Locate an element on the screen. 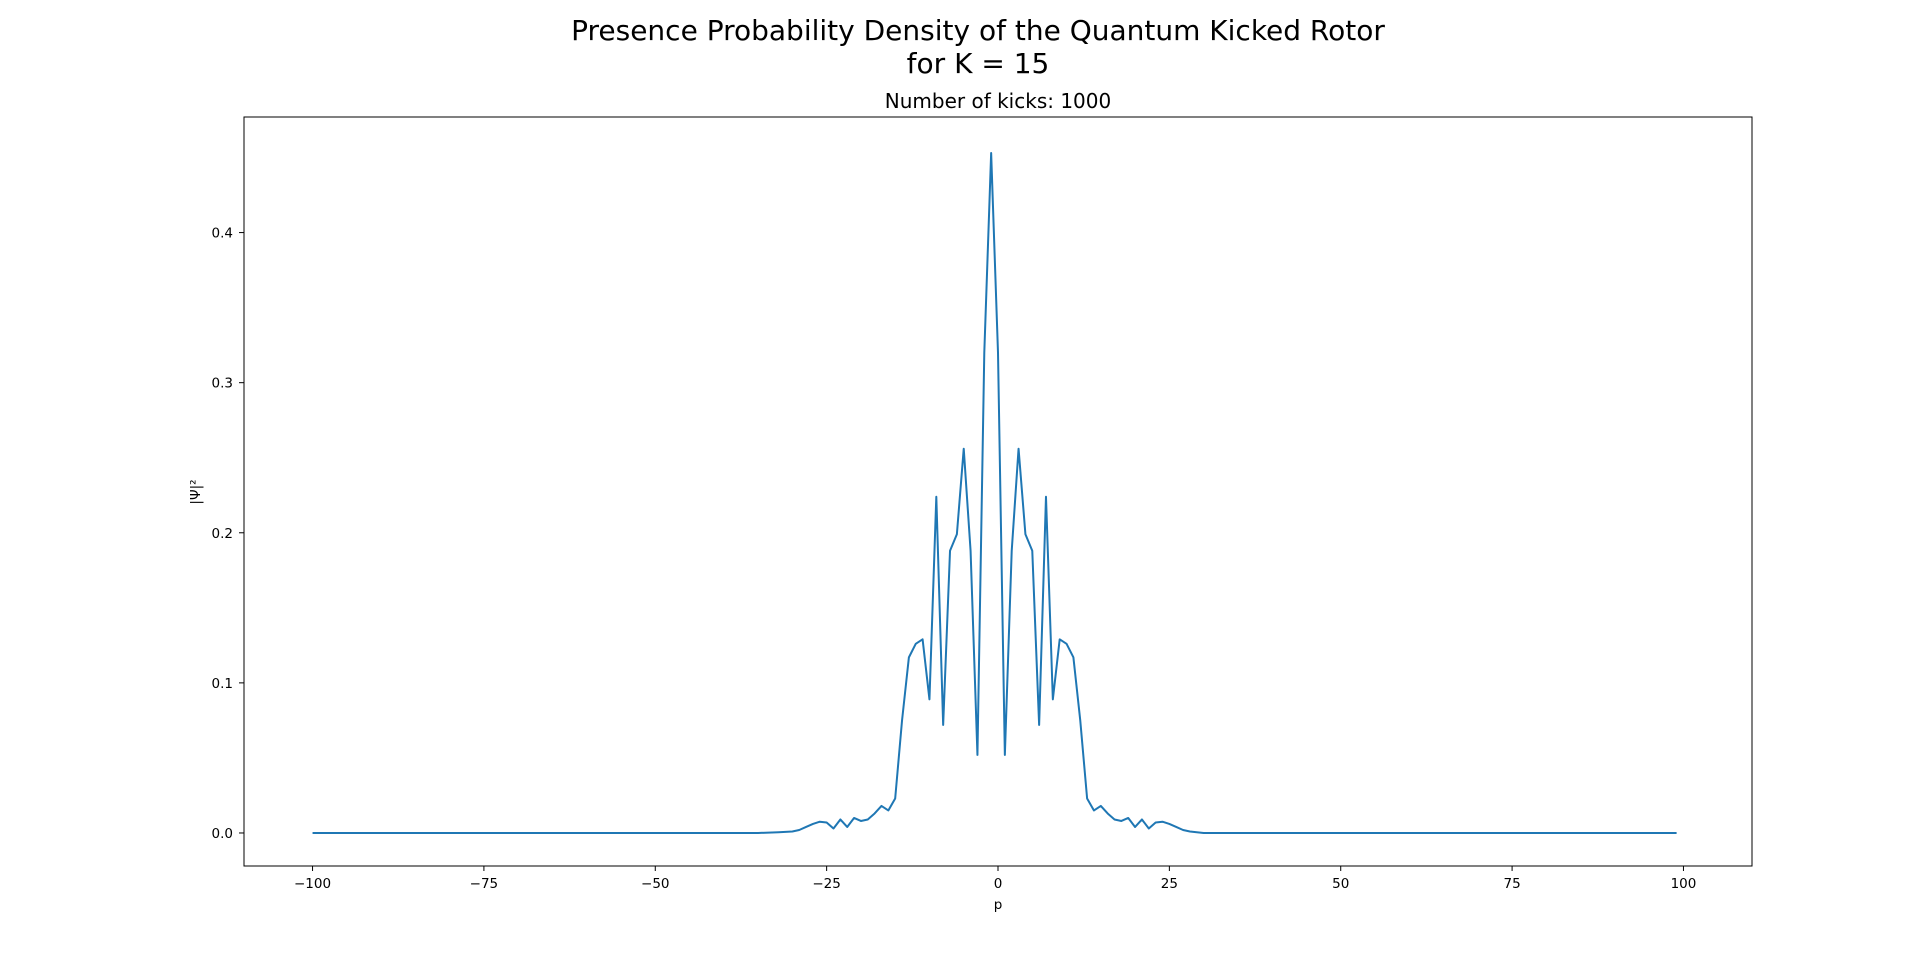 The width and height of the screenshot is (1920, 961). x-tick-label: 0 is located at coordinates (998, 884).